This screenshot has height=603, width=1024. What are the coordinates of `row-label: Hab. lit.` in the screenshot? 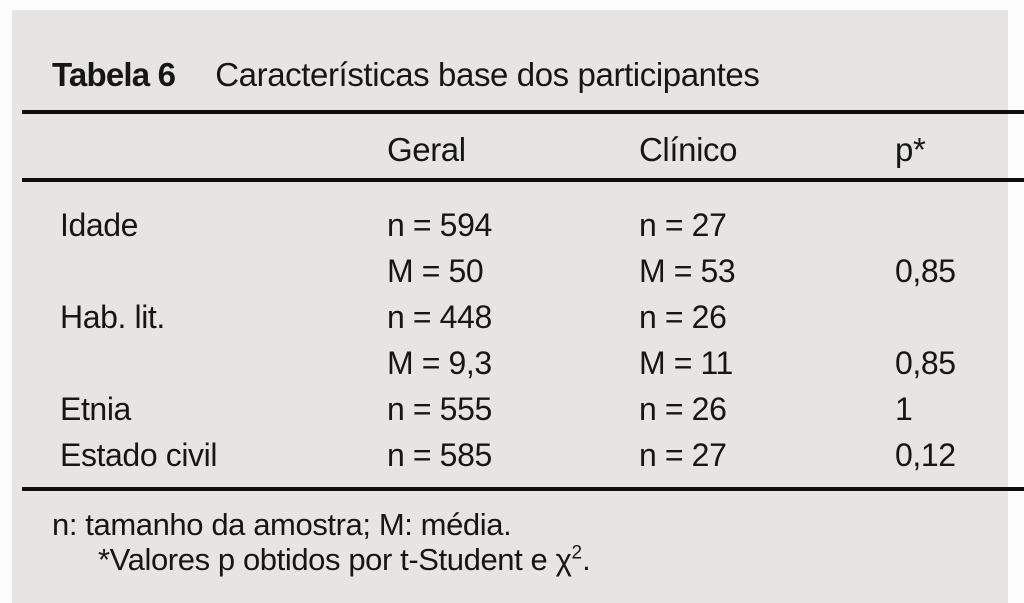 It's located at (112, 317).